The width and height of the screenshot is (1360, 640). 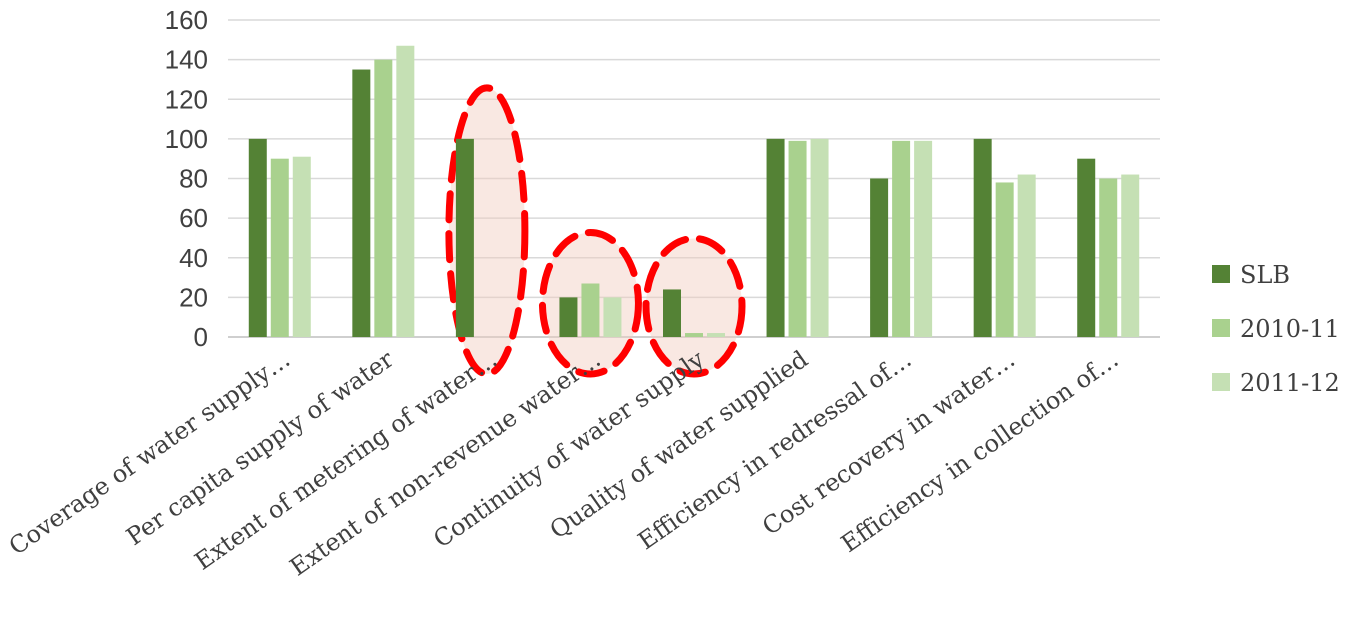 I want to click on y-tick-label: 80, so click(x=193, y=179).